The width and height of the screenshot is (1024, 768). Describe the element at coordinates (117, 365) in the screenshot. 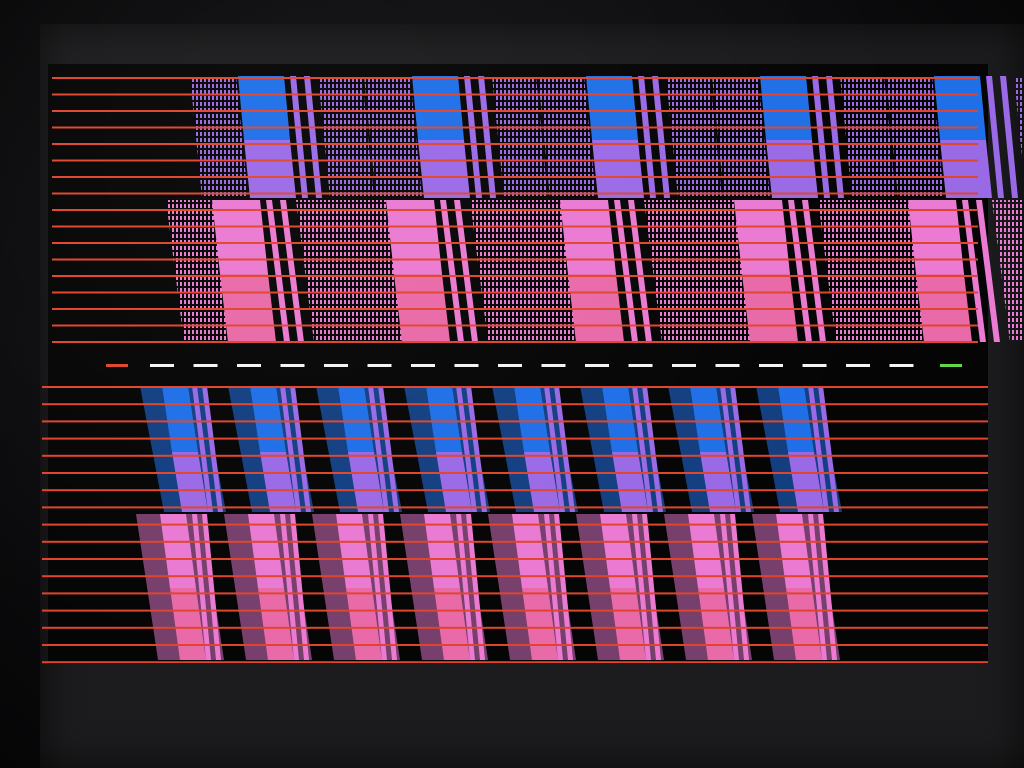

I see `divider-dash-red` at that location.